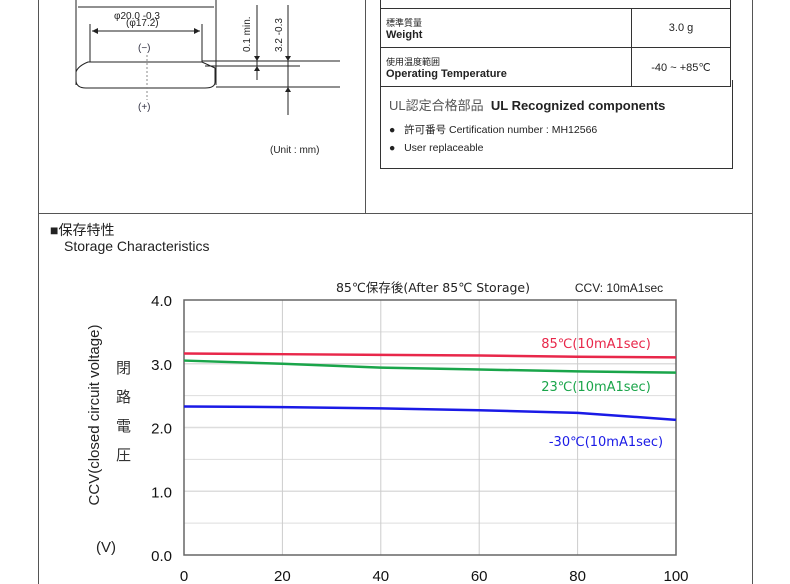  I want to click on x-tick-label: 100, so click(675, 576).